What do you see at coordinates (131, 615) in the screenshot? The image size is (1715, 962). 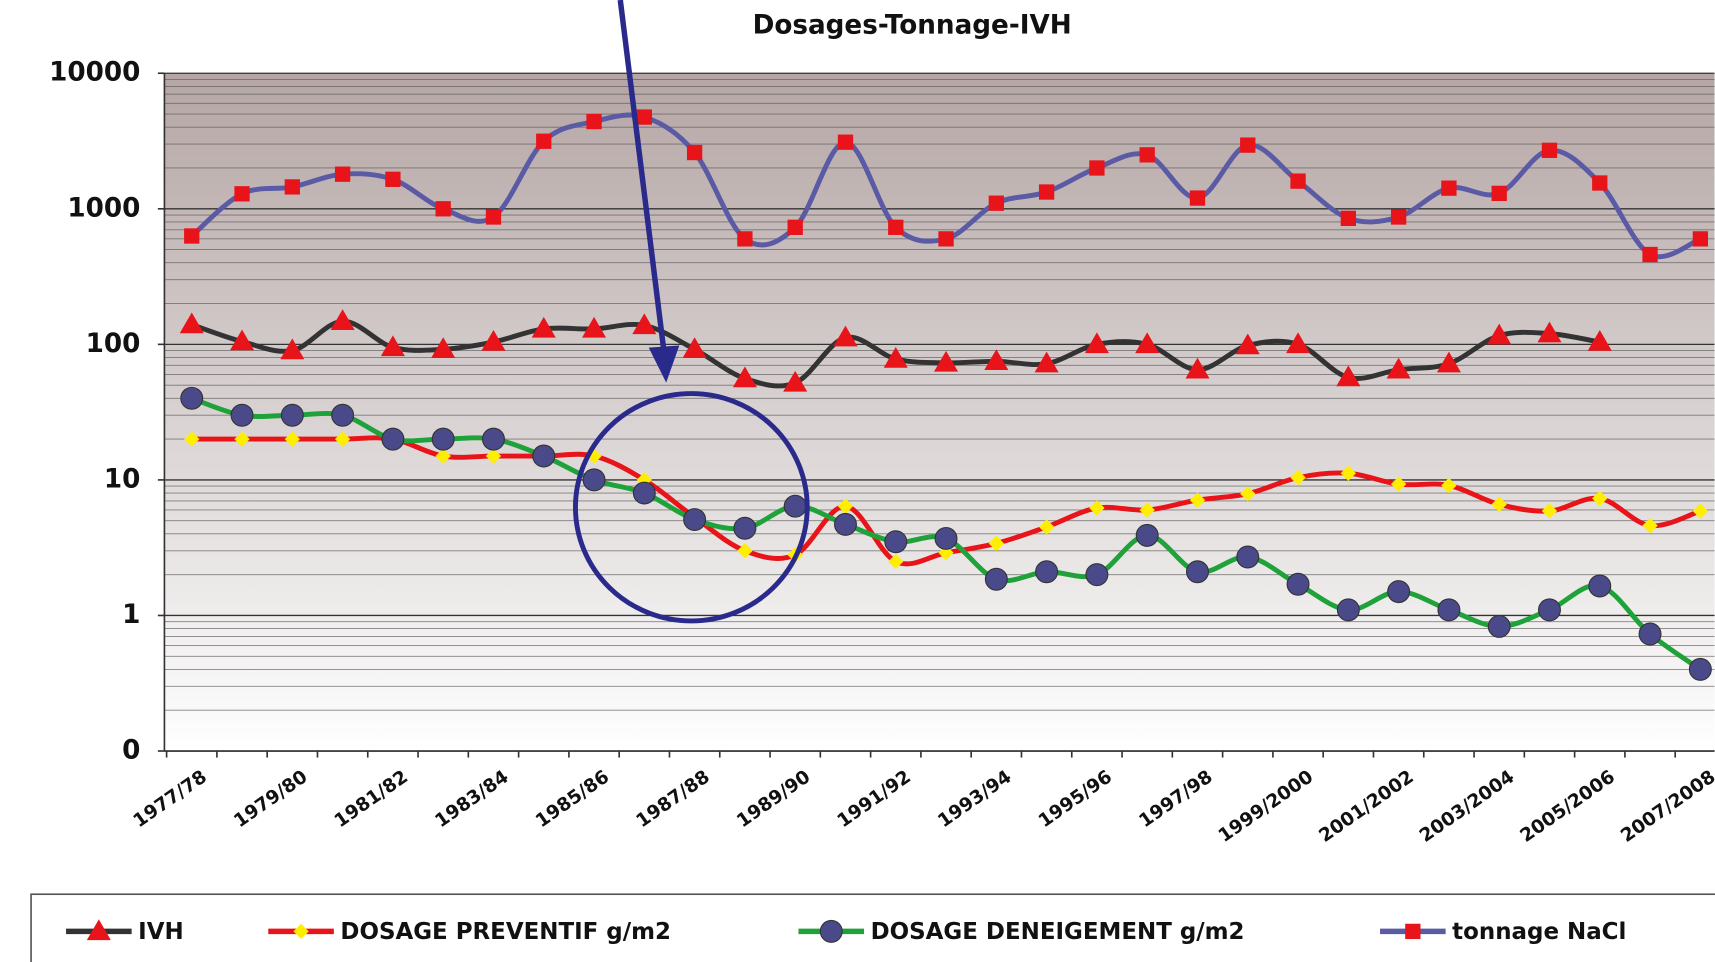 I see `y-tick-label: 1` at bounding box center [131, 615].